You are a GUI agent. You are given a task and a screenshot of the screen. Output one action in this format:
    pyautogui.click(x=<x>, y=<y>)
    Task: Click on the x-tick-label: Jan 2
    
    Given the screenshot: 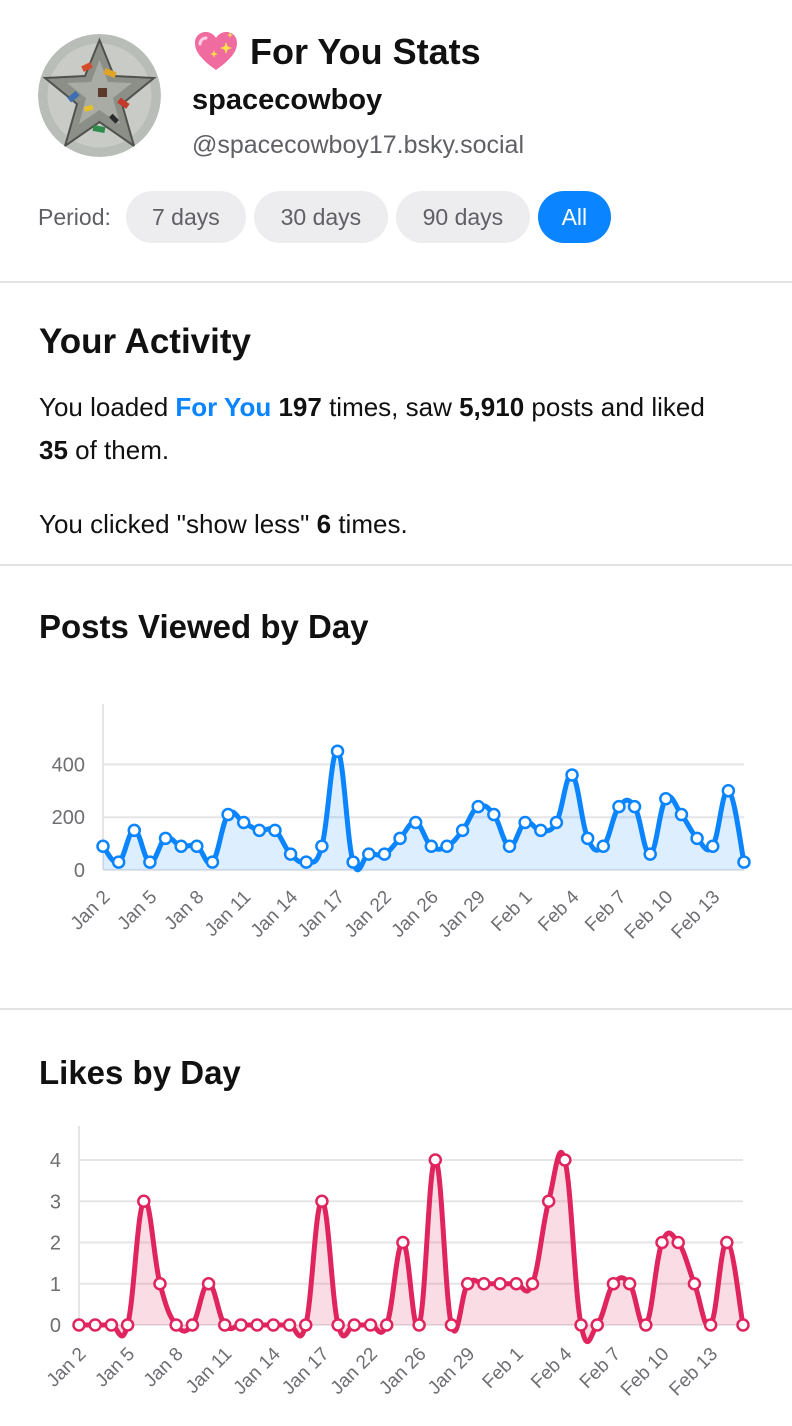 What is the action you would take?
    pyautogui.click(x=67, y=1368)
    